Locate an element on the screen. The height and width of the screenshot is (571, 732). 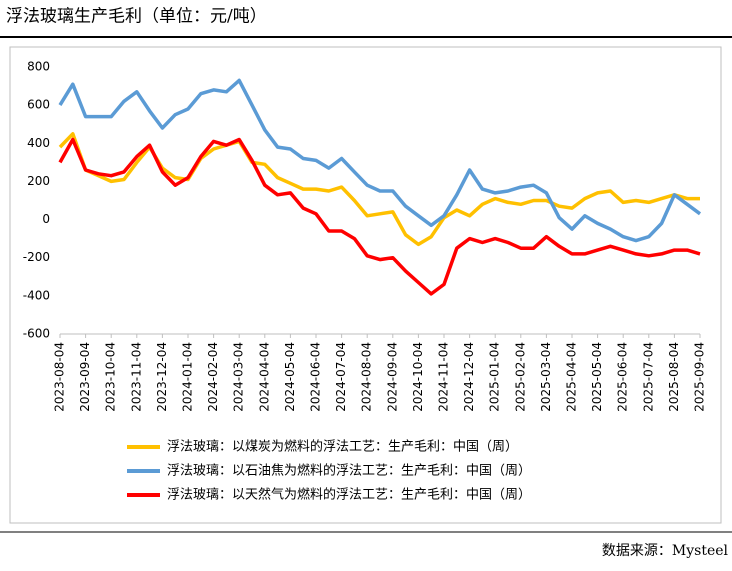
x-tick-label: 2025-03-04 is located at coordinates (546, 377).